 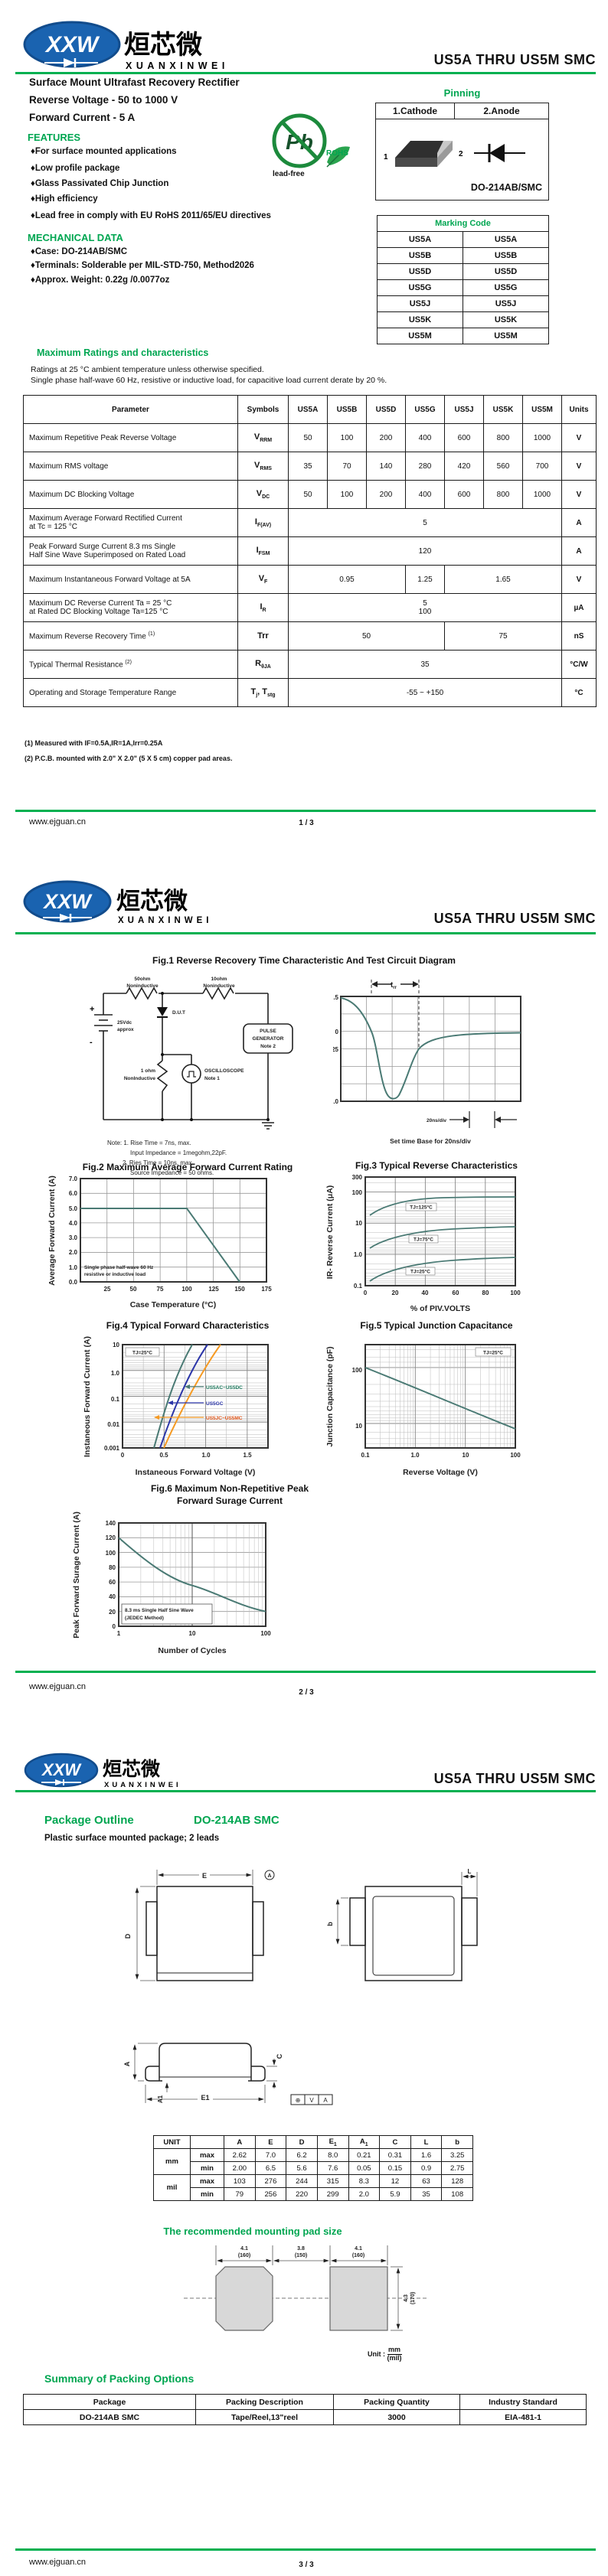 What do you see at coordinates (457, 2194) in the screenshot?
I see `table-cell: 108` at bounding box center [457, 2194].